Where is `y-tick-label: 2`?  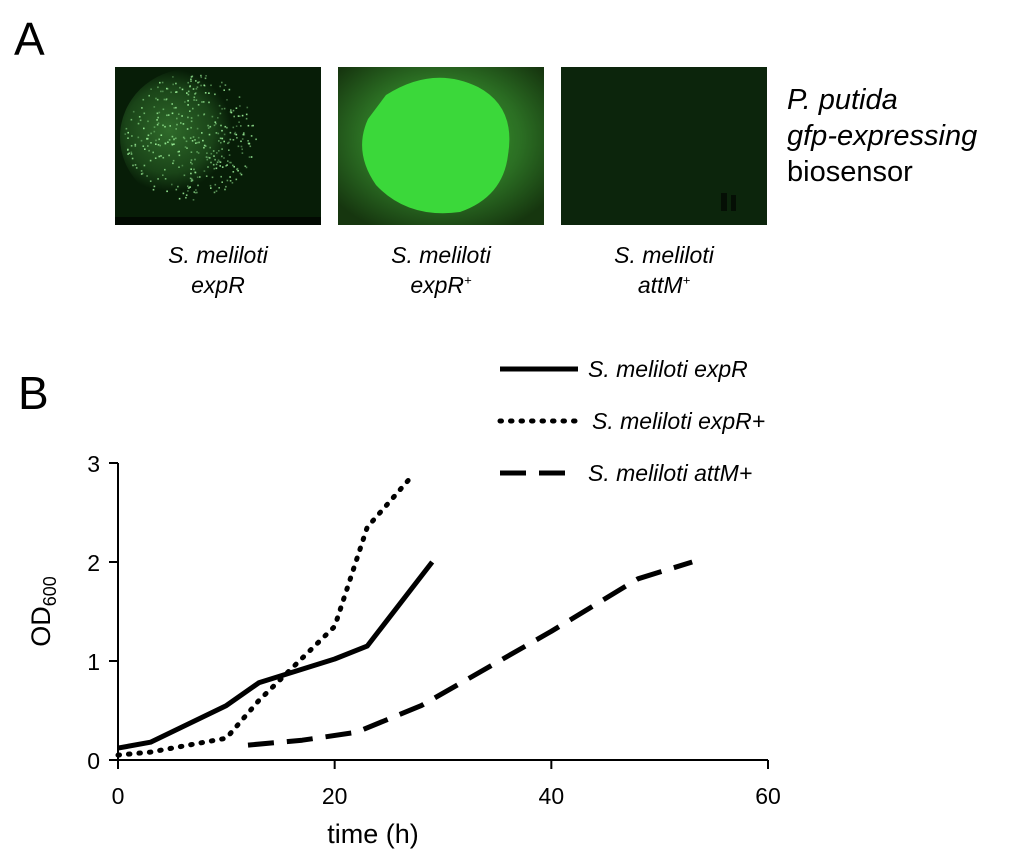
y-tick-label: 2 is located at coordinates (93, 563).